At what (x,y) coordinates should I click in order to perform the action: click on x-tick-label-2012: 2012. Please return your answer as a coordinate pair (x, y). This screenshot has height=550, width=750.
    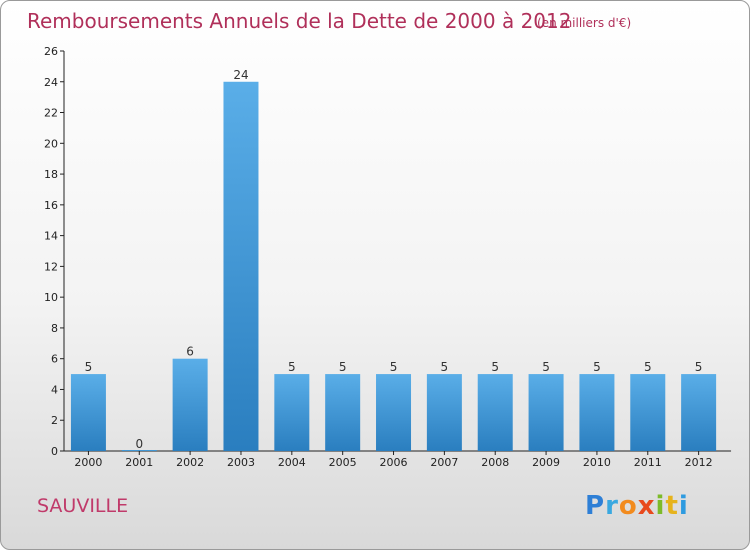
    Looking at the image, I should click on (699, 462).